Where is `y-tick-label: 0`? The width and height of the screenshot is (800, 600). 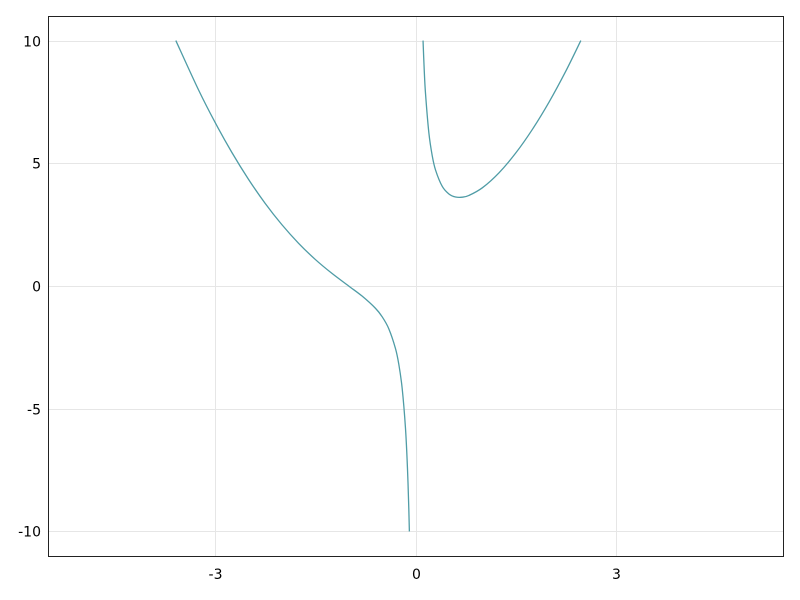
y-tick-label: 0 is located at coordinates (36, 288).